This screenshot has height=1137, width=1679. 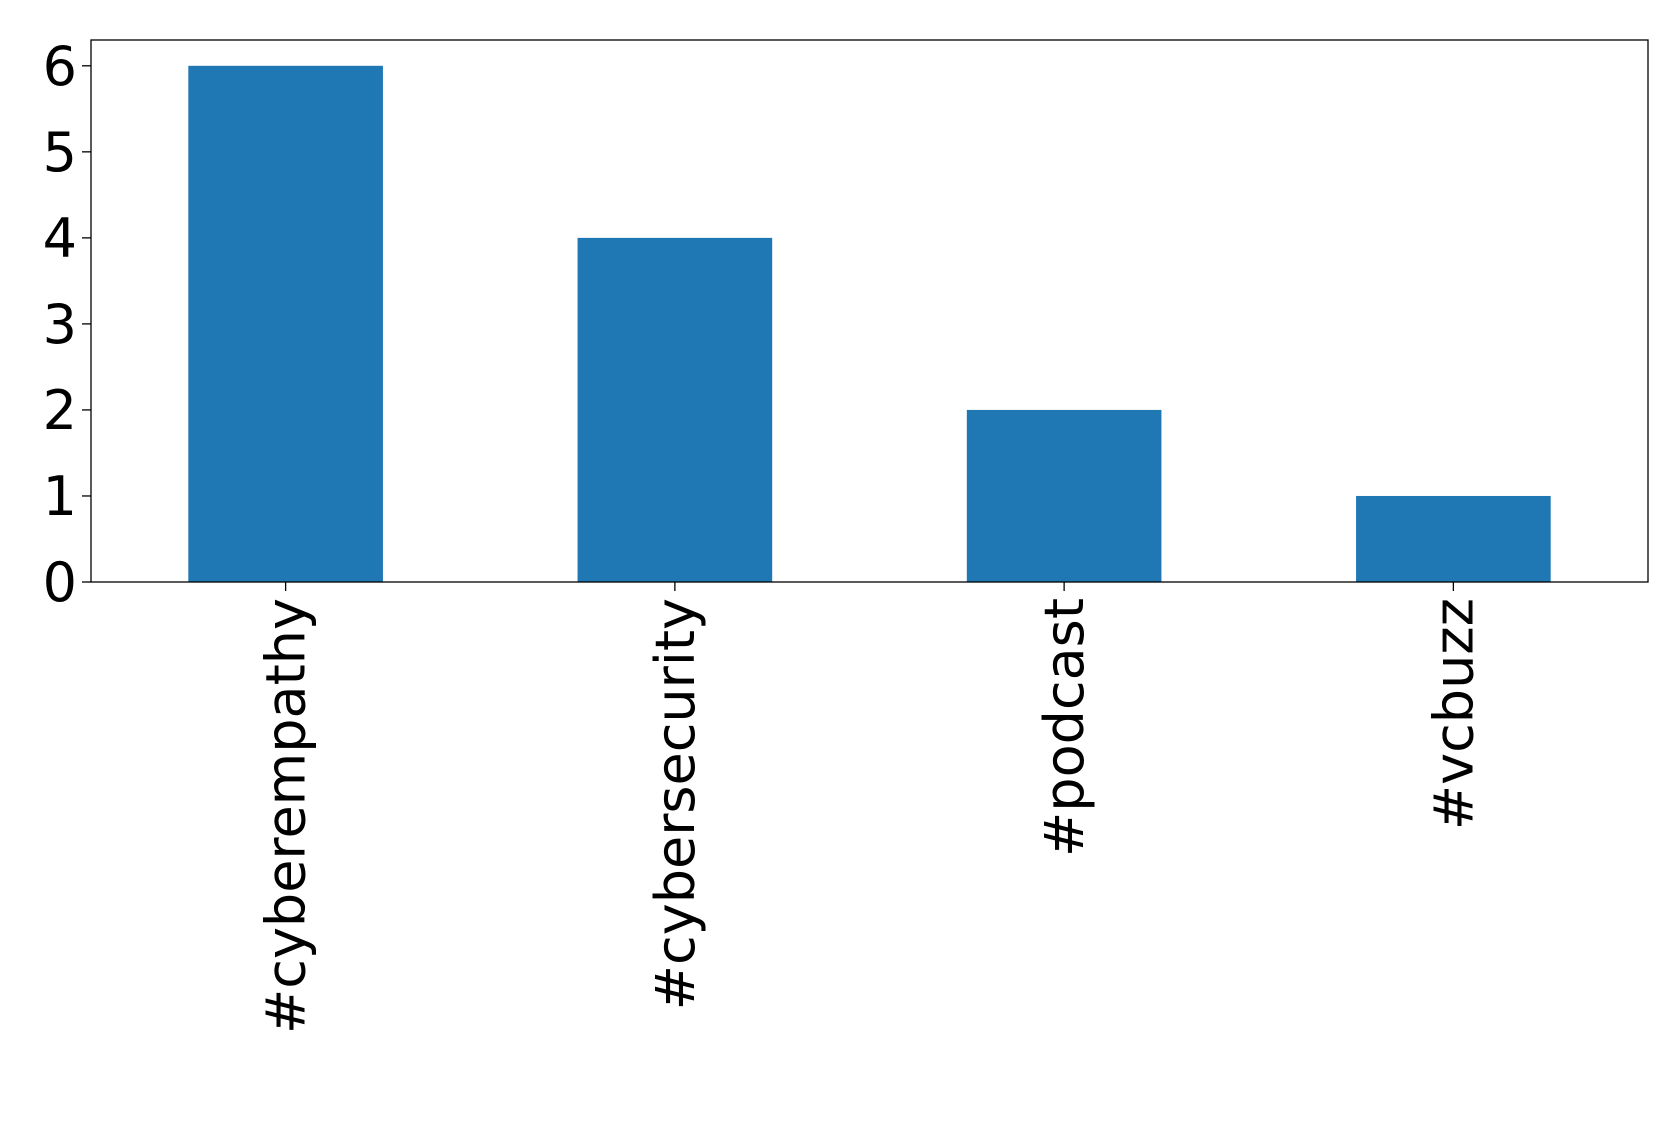 What do you see at coordinates (60, 66) in the screenshot?
I see `y-tick-label: 6` at bounding box center [60, 66].